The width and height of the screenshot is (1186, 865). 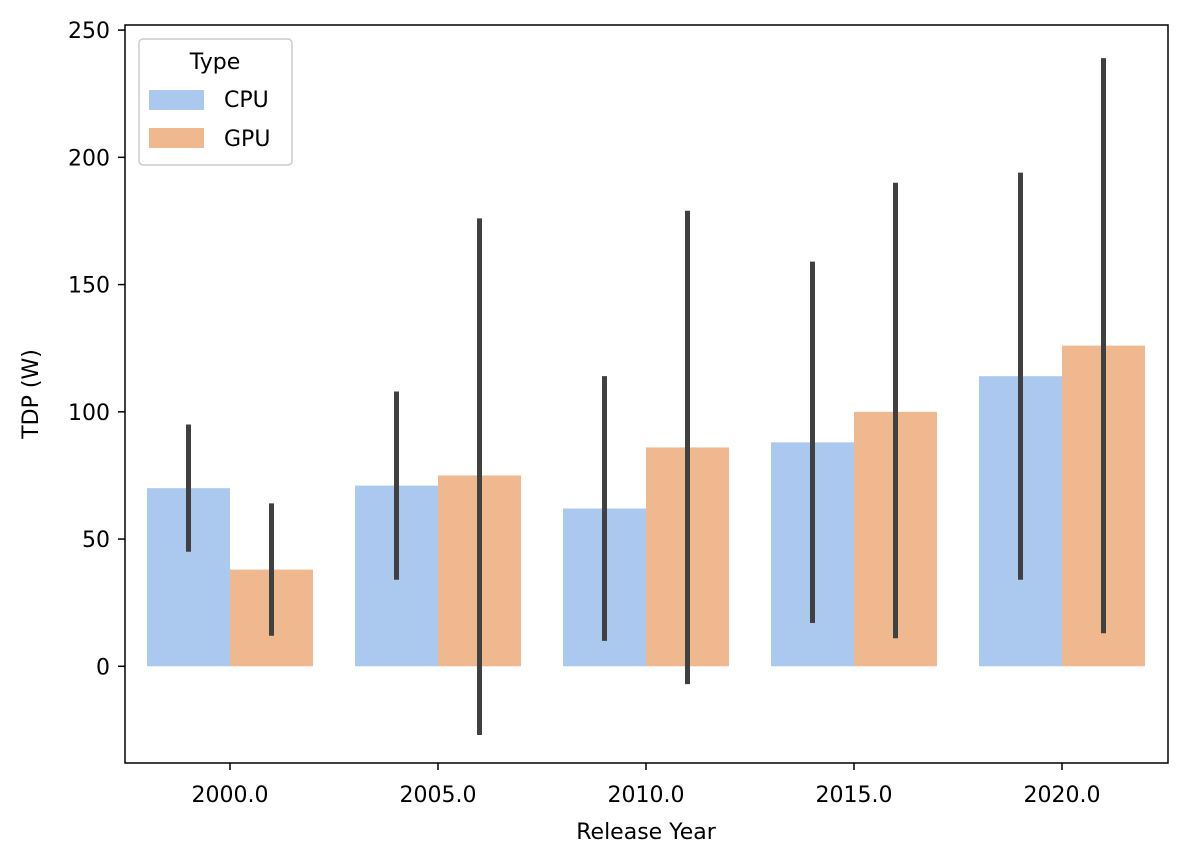 I want to click on legend-swatch-cpu, so click(x=176, y=100).